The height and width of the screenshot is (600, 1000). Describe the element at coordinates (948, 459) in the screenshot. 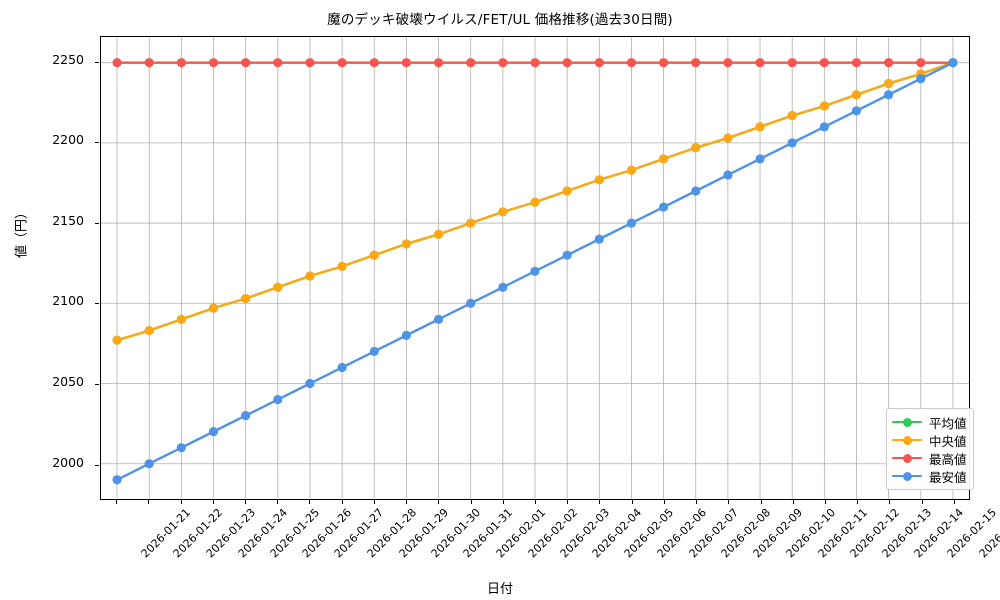

I see `legend-label: 最高値` at that location.